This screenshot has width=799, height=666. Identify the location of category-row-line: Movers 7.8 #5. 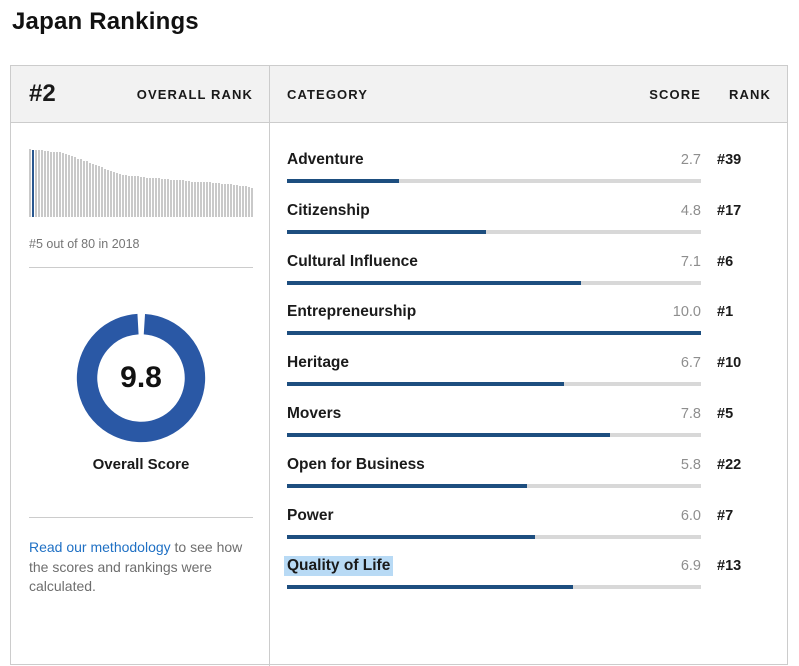
(529, 415).